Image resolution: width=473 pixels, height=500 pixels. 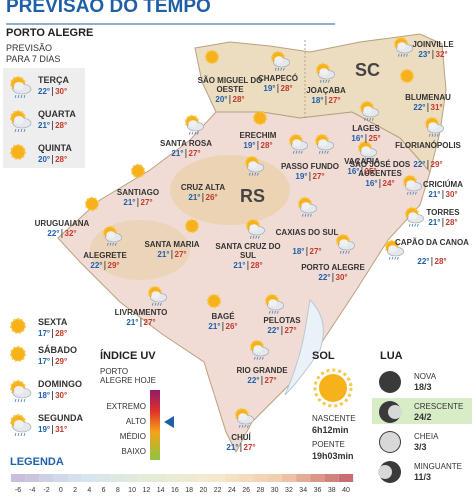 I want to click on ellipse, so click(x=19, y=120).